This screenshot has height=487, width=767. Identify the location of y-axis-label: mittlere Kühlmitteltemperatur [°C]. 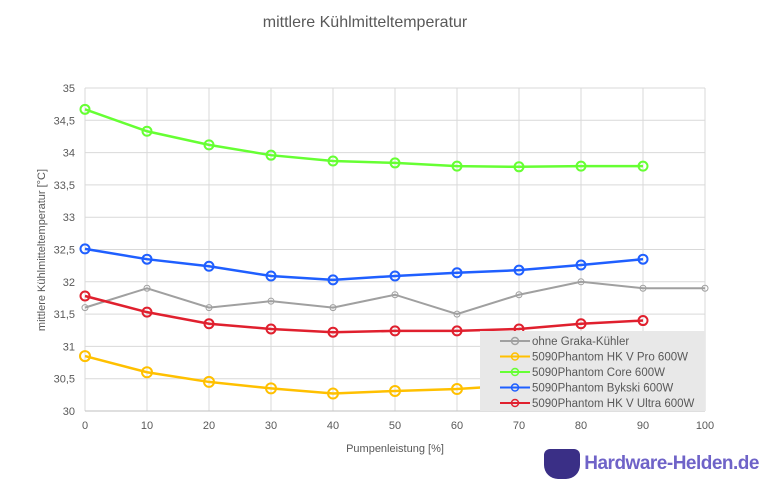
(42, 250).